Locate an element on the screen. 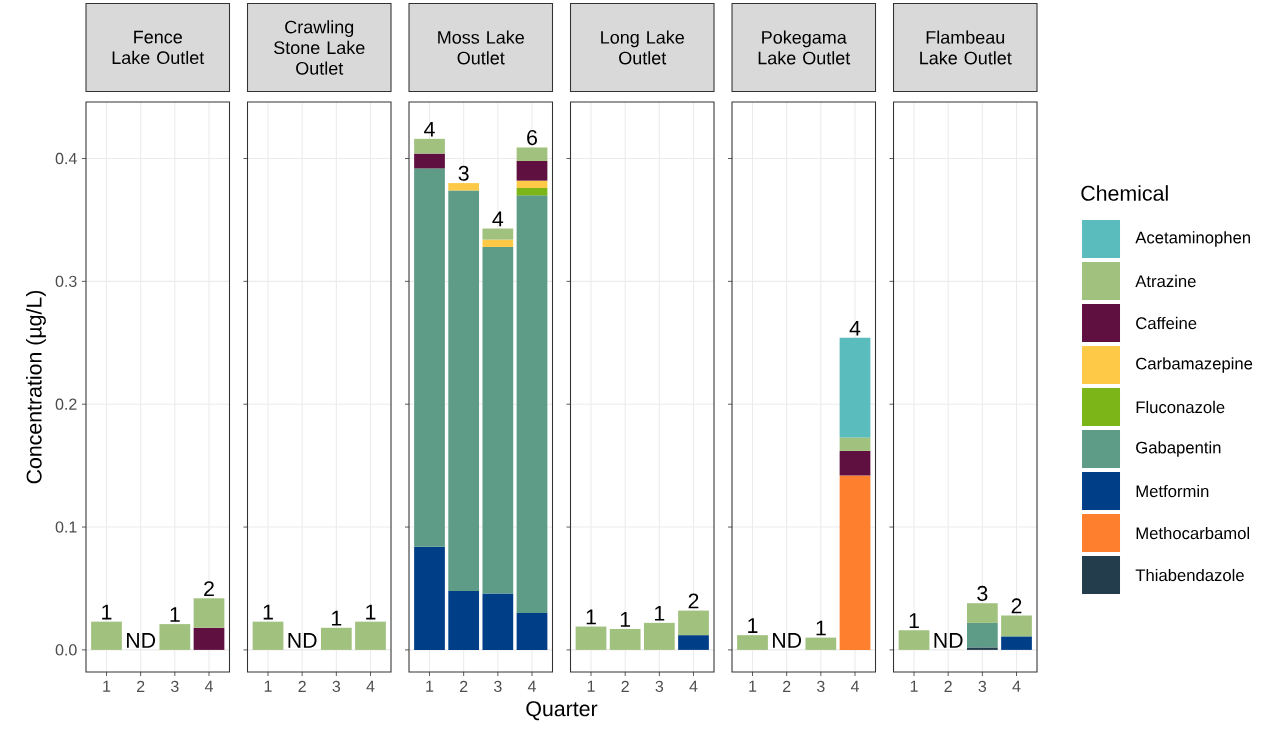 Image resolution: width=1287 pixels, height=738 pixels. legend-label: Methocarbamol is located at coordinates (1193, 533).